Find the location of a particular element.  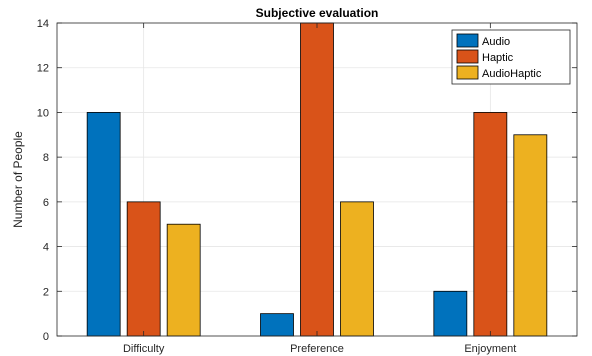

y-tick-label: 14 is located at coordinates (43, 24).